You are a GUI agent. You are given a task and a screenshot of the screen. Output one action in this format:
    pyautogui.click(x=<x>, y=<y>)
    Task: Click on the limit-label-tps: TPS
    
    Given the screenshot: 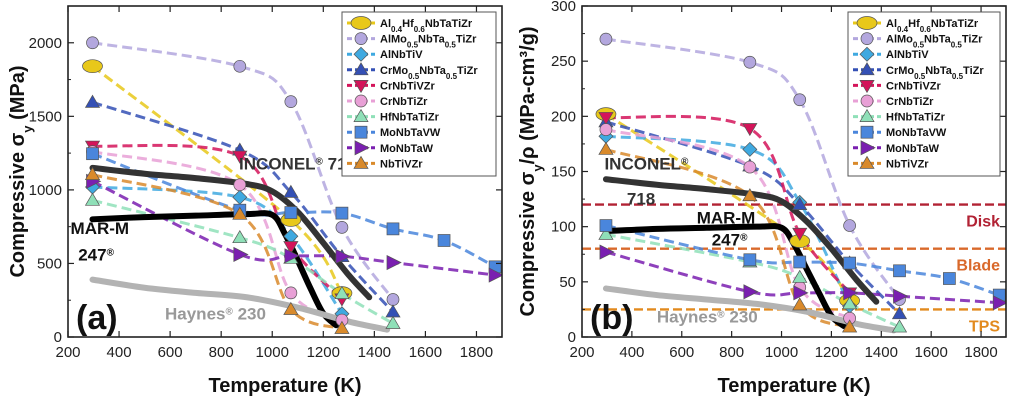 What is the action you would take?
    pyautogui.click(x=984, y=326)
    